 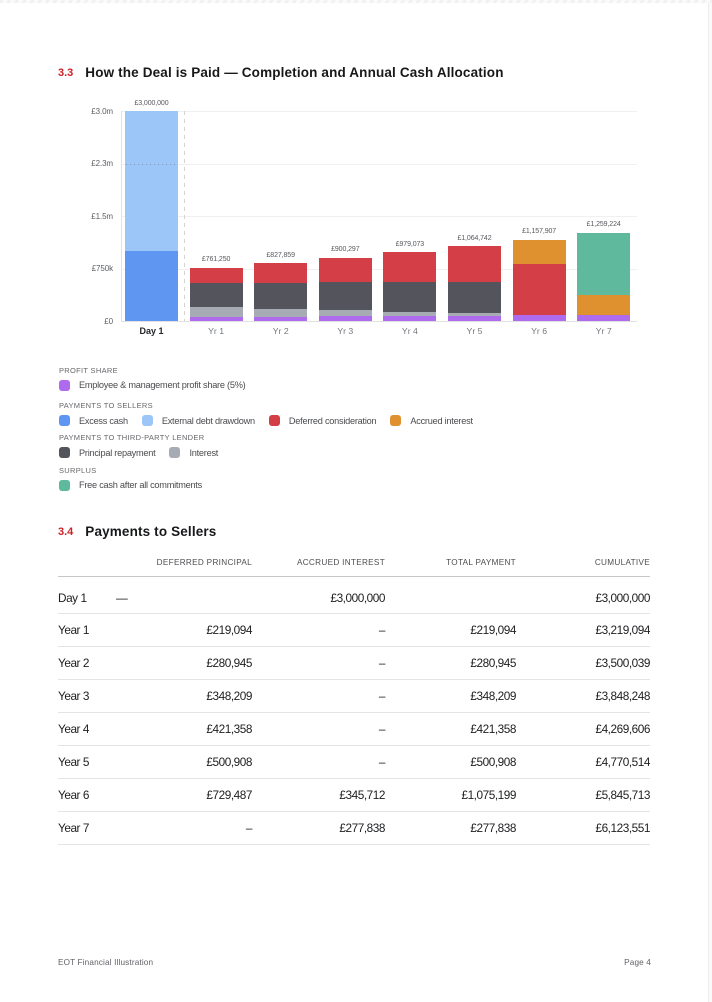 I want to click on y-axis-tick-label: £2.3m, so click(x=102, y=163).